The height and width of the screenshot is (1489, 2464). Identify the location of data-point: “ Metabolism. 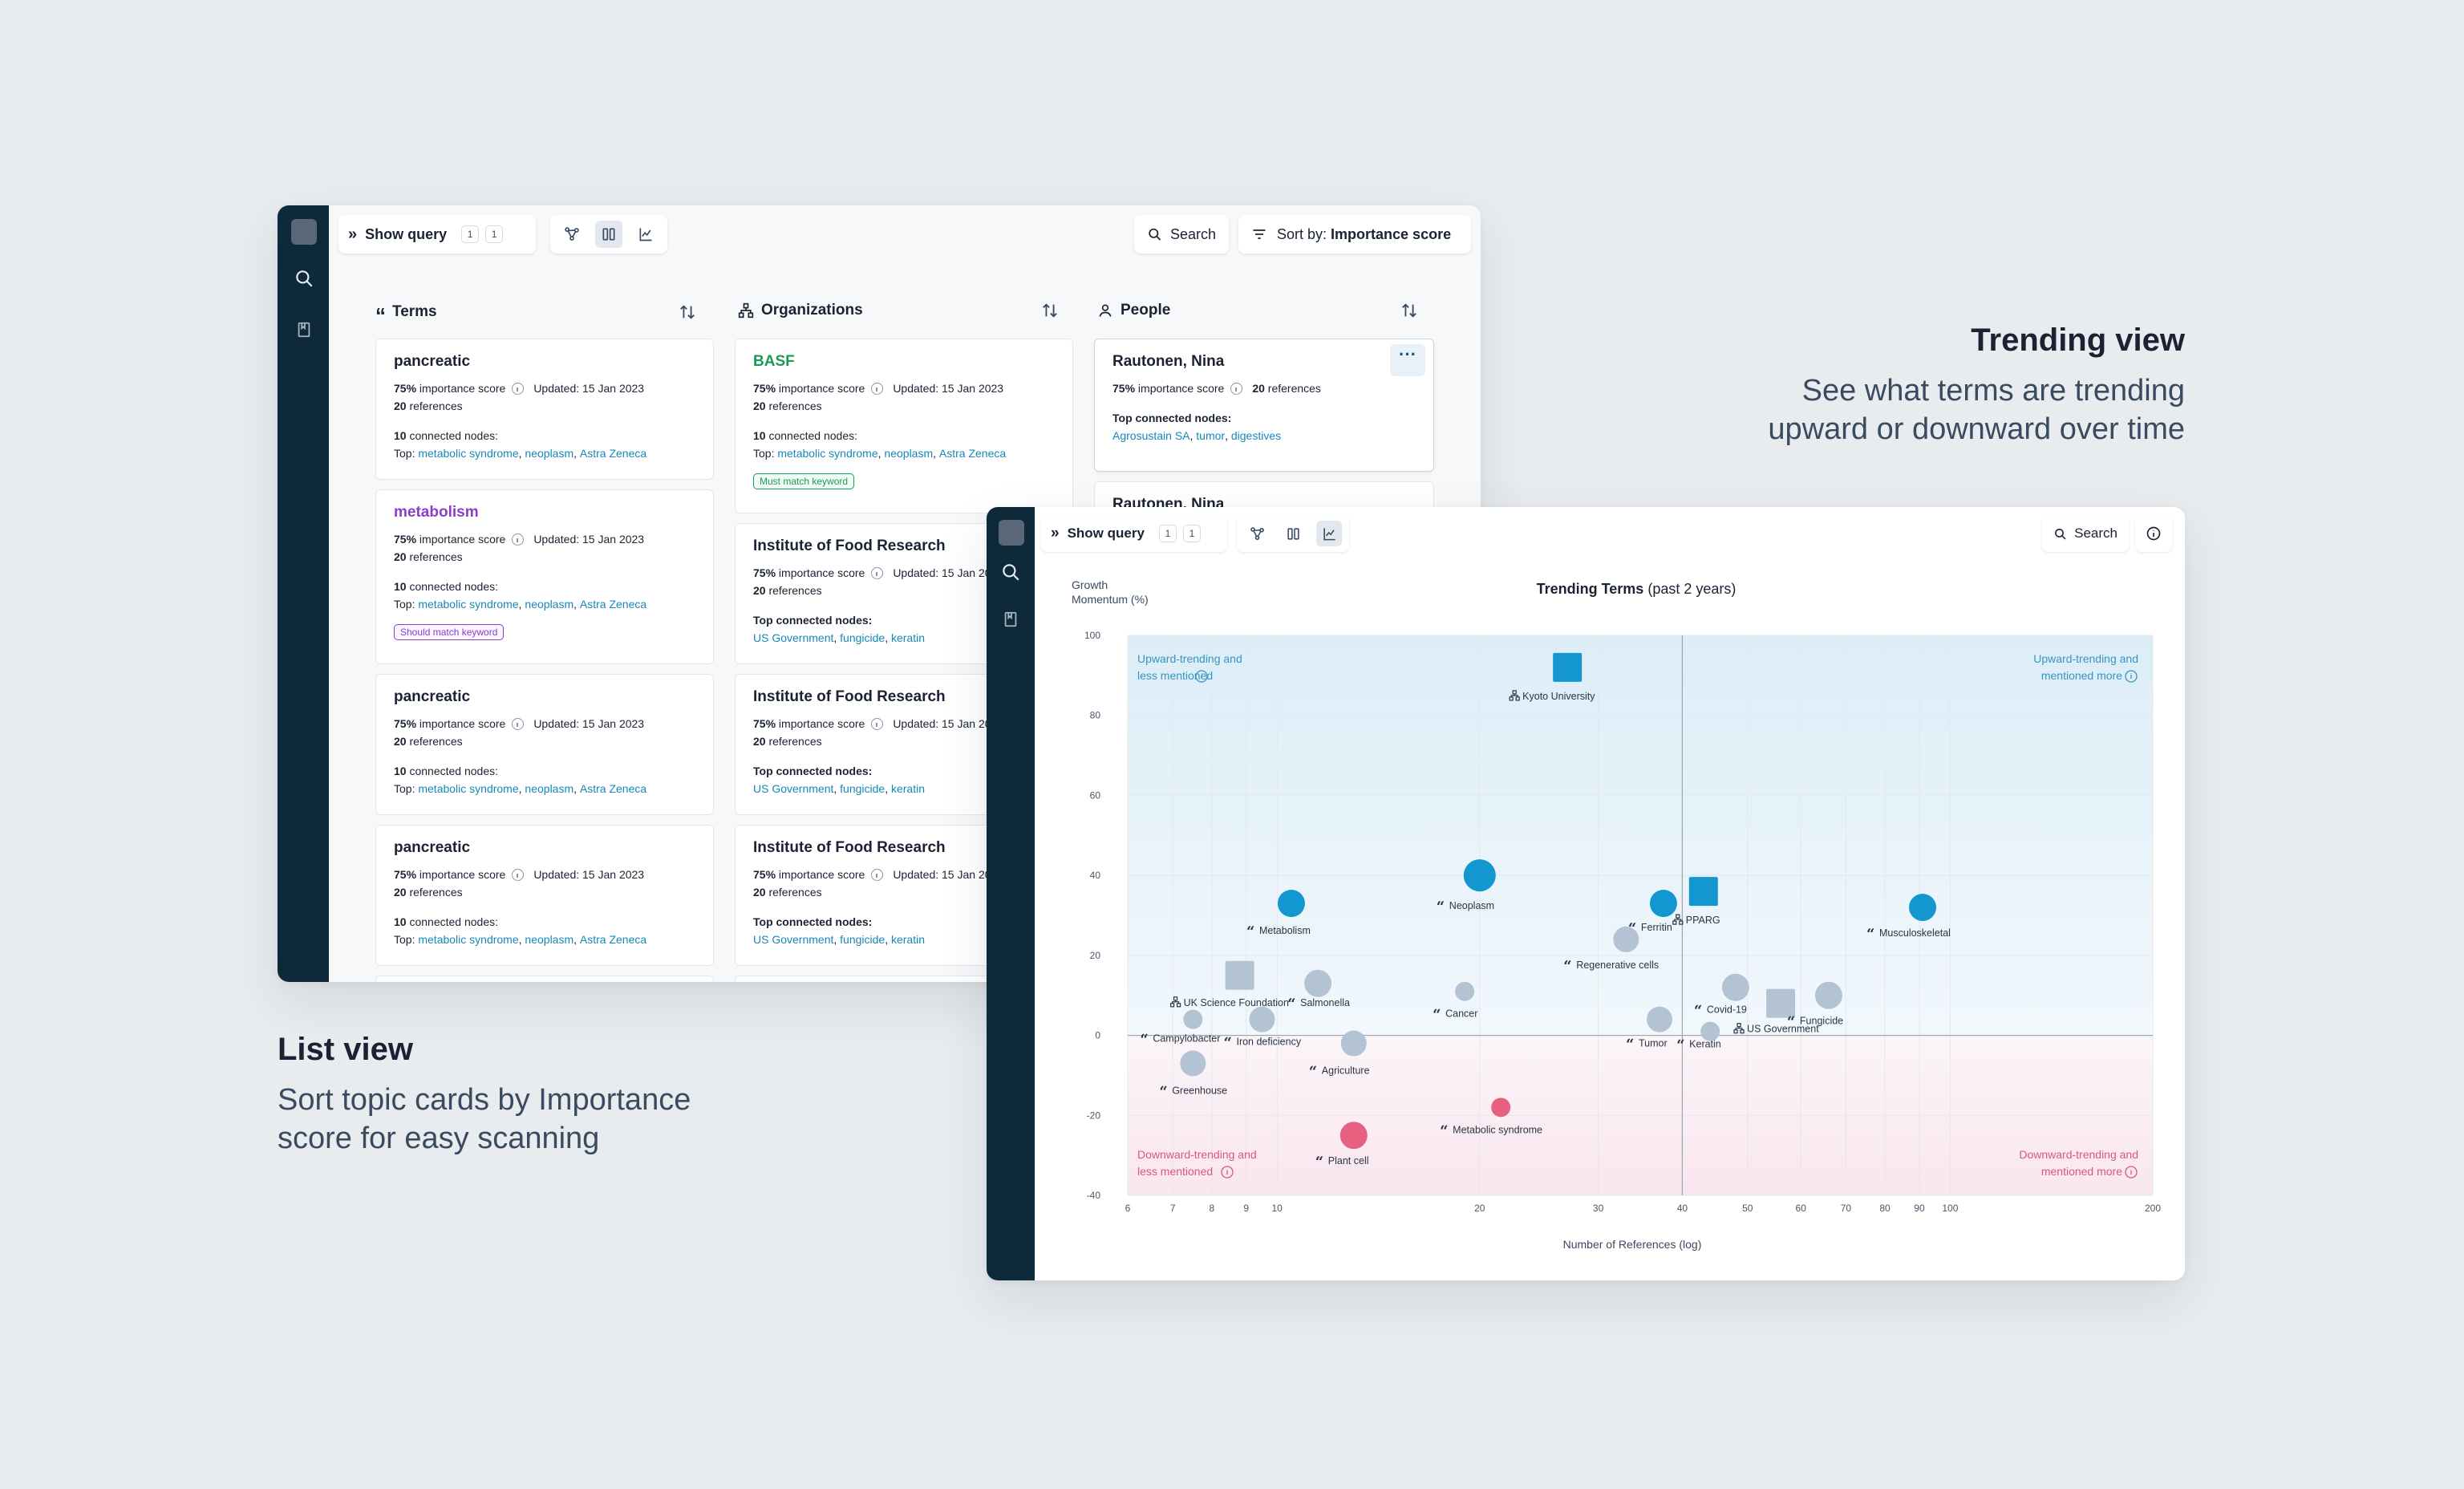
(1278, 915).